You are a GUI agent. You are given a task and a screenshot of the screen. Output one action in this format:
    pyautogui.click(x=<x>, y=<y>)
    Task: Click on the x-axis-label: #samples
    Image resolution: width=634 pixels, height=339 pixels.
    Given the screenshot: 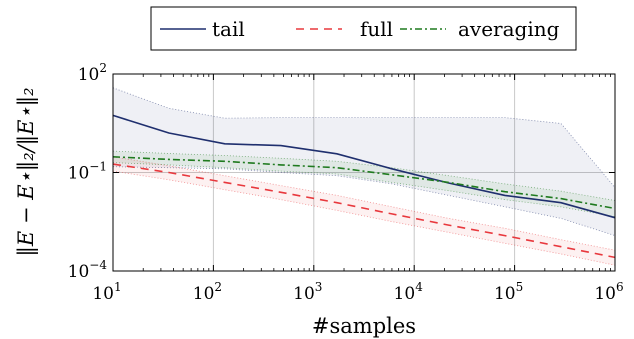 What is the action you would take?
    pyautogui.click(x=364, y=326)
    